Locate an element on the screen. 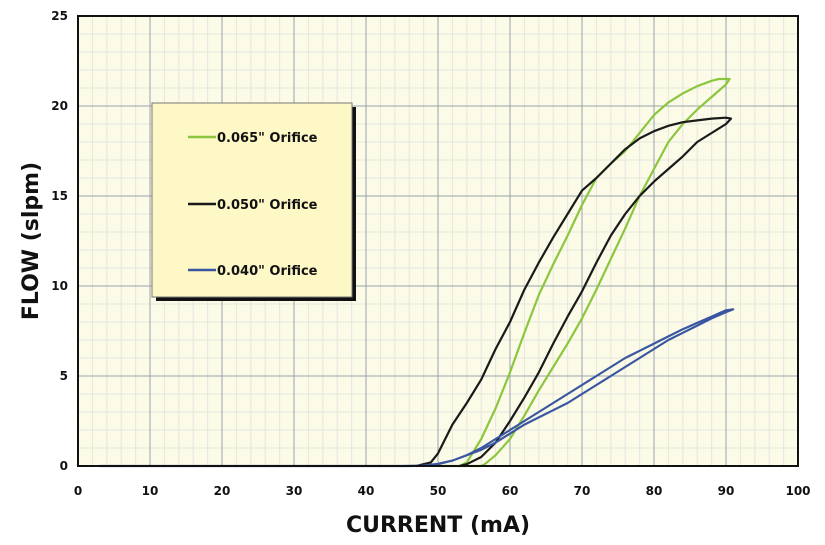  x-tick-label: 80 is located at coordinates (654, 491).